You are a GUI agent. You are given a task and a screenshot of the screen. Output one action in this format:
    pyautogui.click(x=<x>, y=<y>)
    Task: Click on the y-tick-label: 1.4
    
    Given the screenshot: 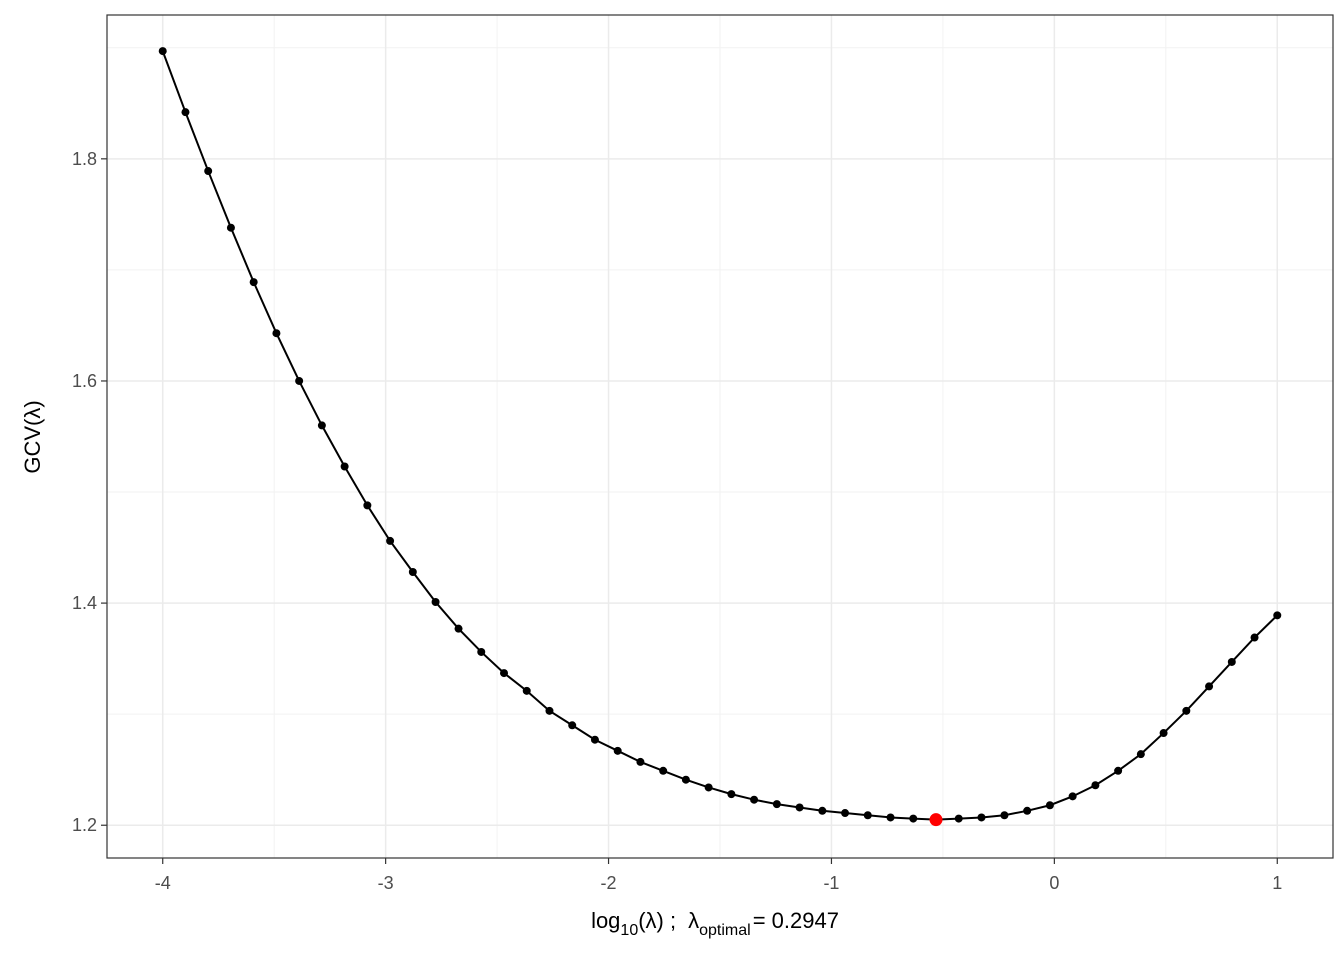 What is the action you would take?
    pyautogui.click(x=84, y=603)
    